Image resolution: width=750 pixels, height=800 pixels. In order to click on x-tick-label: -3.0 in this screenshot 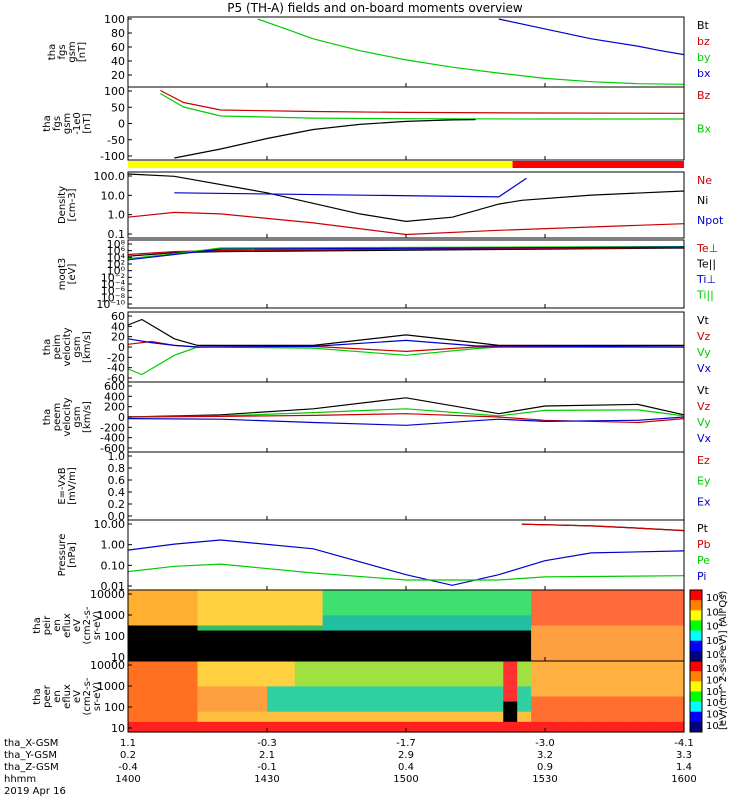, I will do `click(545, 743)`.